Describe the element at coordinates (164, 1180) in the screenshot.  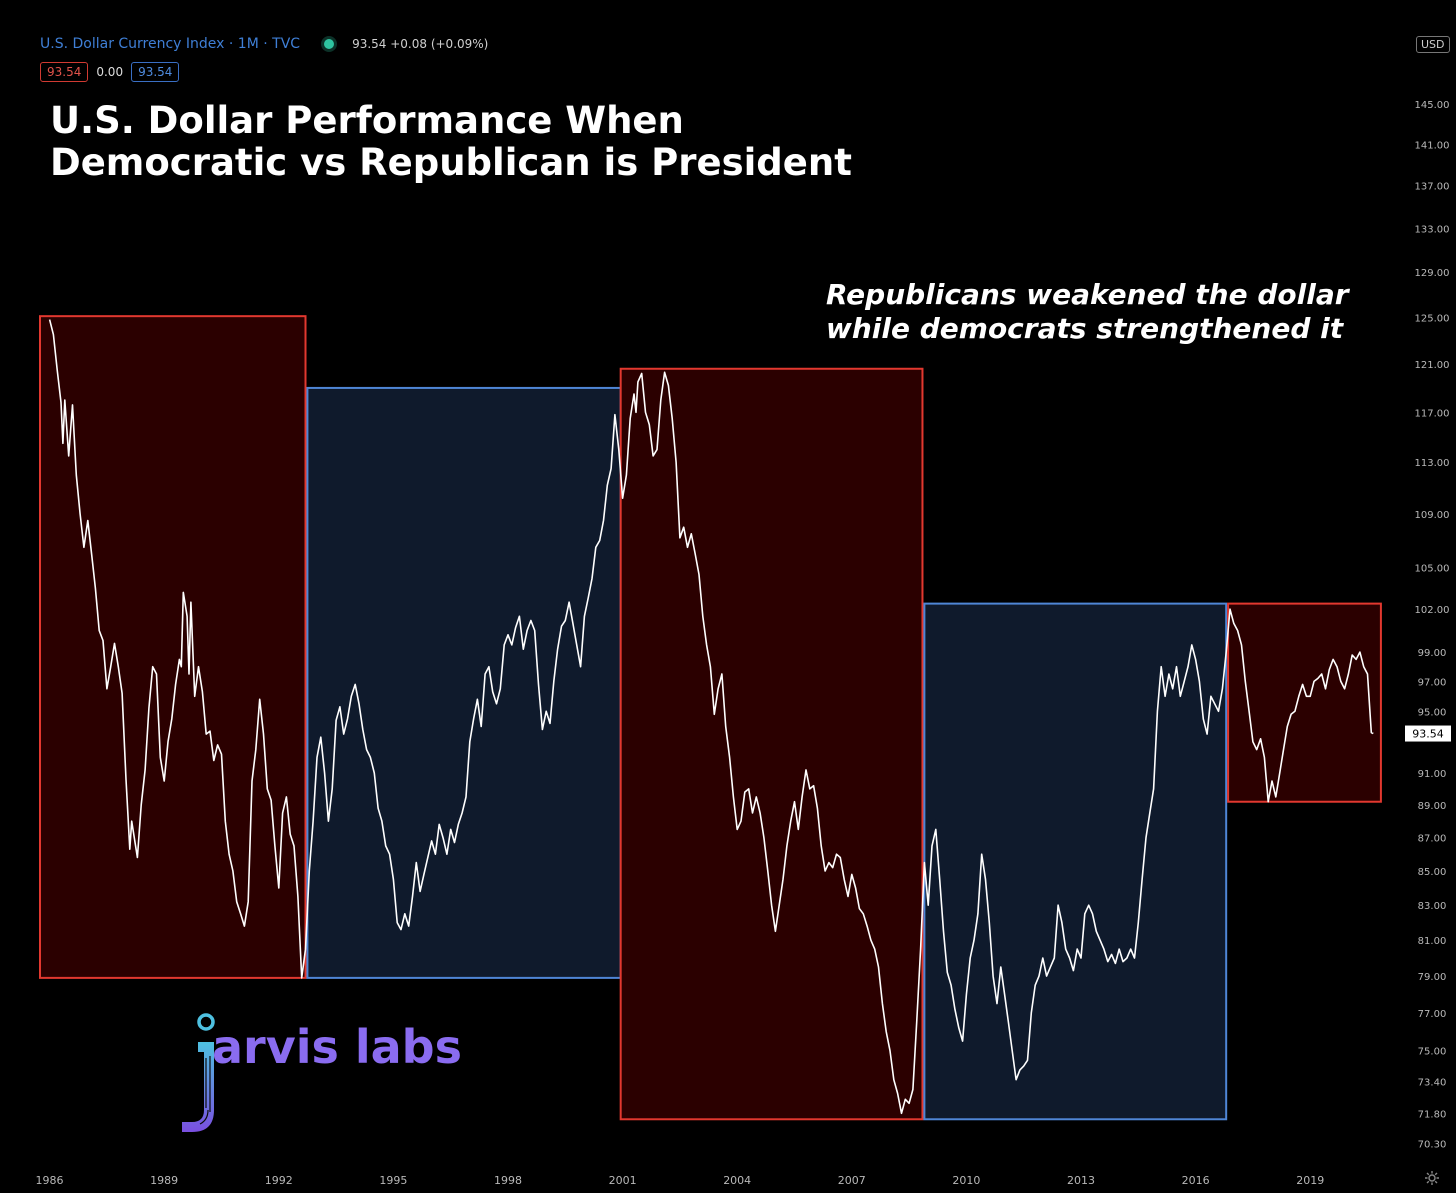
I see `x-tick-label: 1989` at that location.